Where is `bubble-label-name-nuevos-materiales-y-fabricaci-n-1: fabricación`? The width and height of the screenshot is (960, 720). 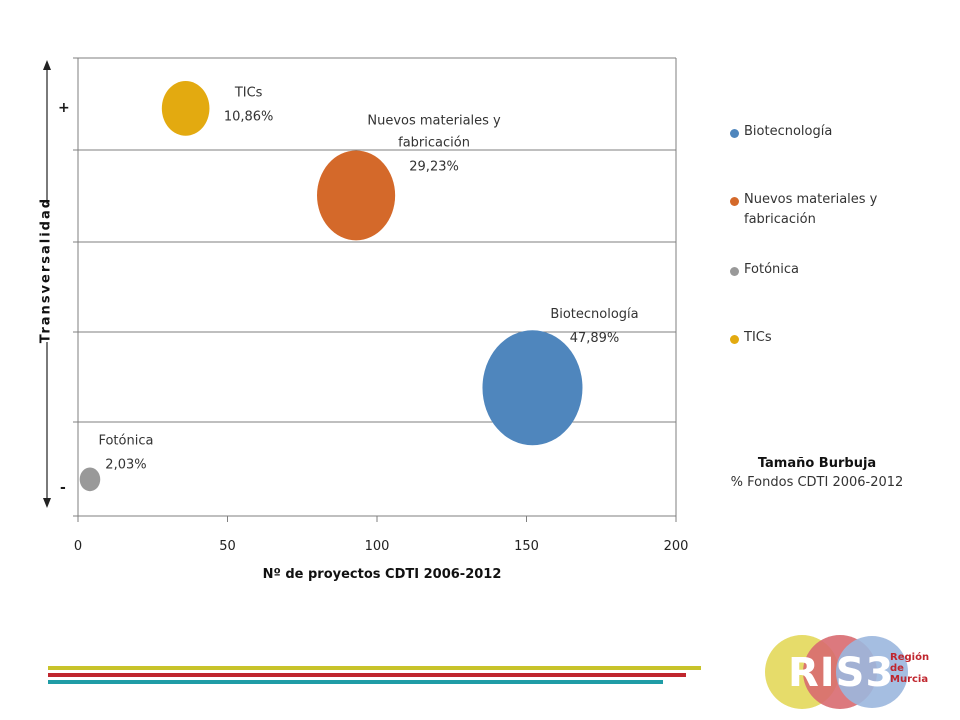
bubble-label-name-nuevos-materiales-y-fabricaci-n-1: fabricación is located at coordinates (434, 142).